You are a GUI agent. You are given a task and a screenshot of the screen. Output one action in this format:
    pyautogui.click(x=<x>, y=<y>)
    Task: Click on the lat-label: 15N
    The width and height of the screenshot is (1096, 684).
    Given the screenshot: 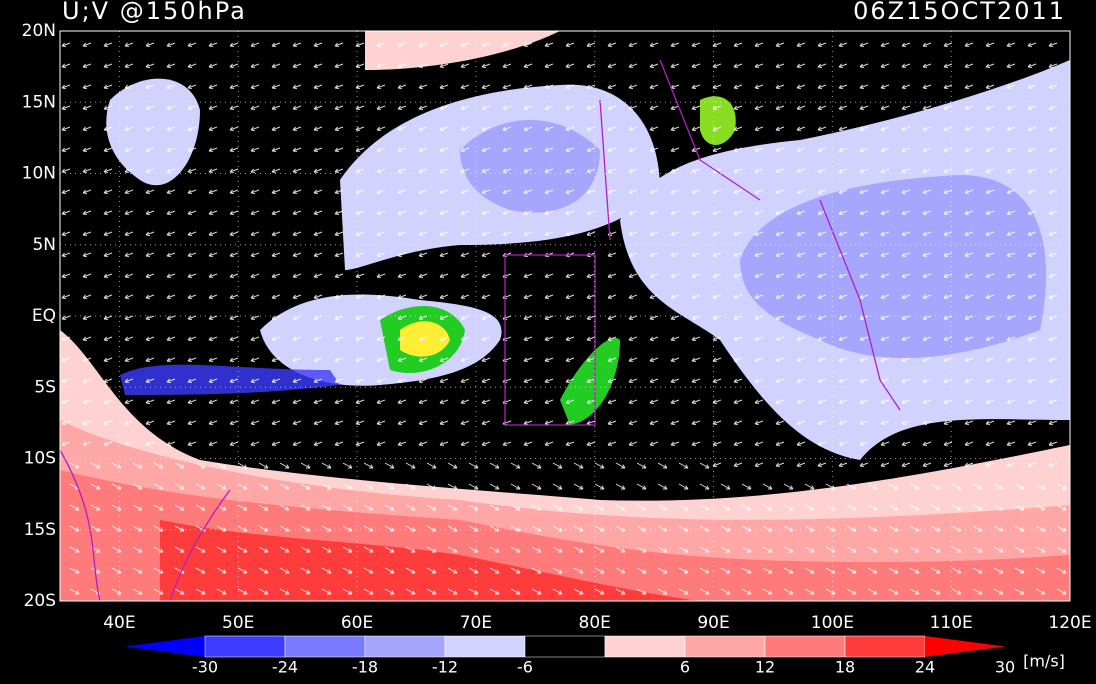 What is the action you would take?
    pyautogui.click(x=39, y=102)
    